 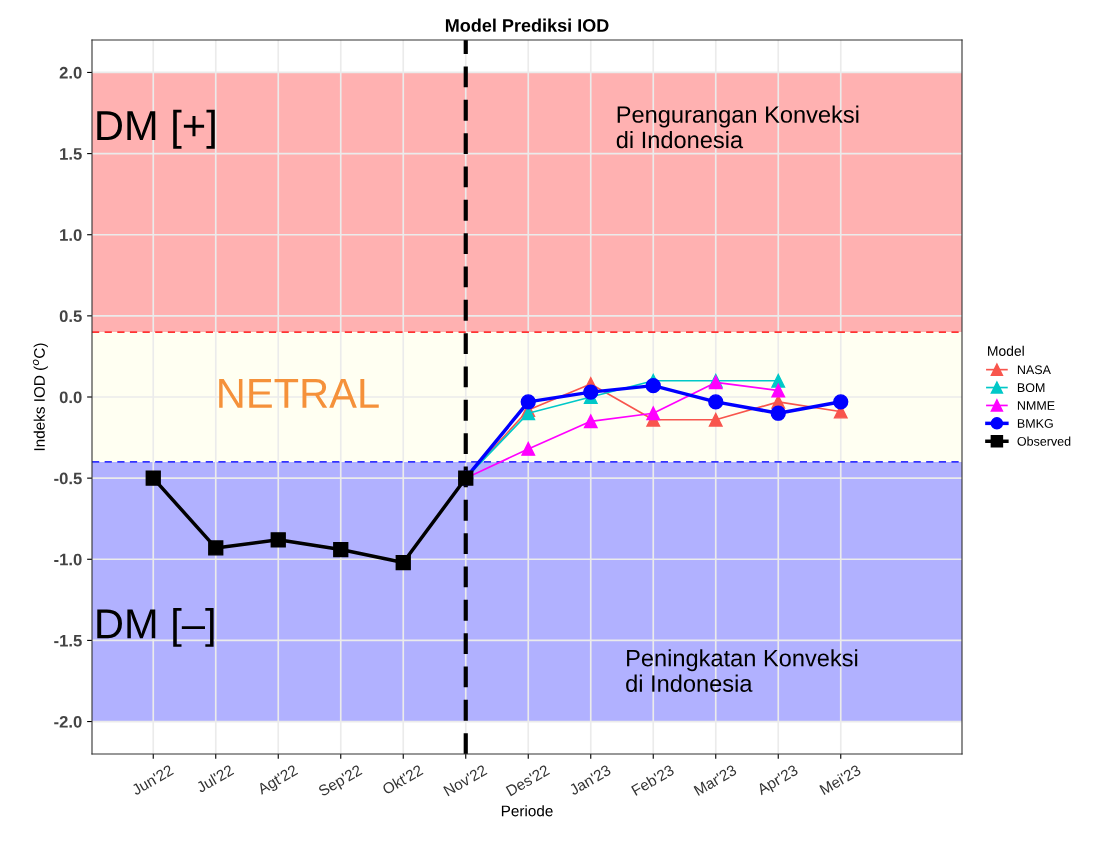 What do you see at coordinates (1036, 405) in the screenshot?
I see `legend-label: NMME` at bounding box center [1036, 405].